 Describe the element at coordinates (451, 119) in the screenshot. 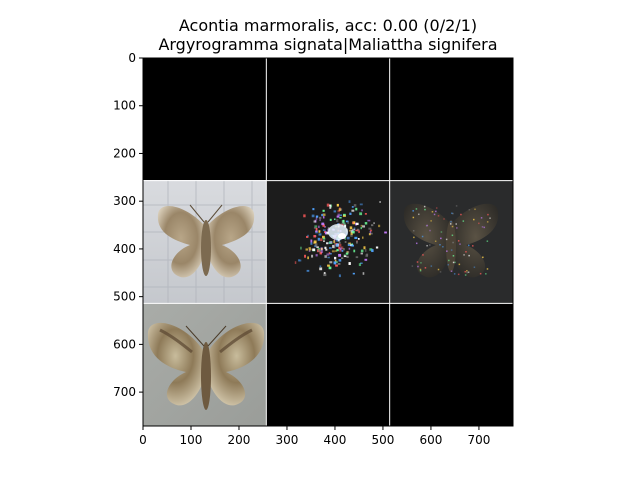

I see `tile-0-2-blank` at that location.